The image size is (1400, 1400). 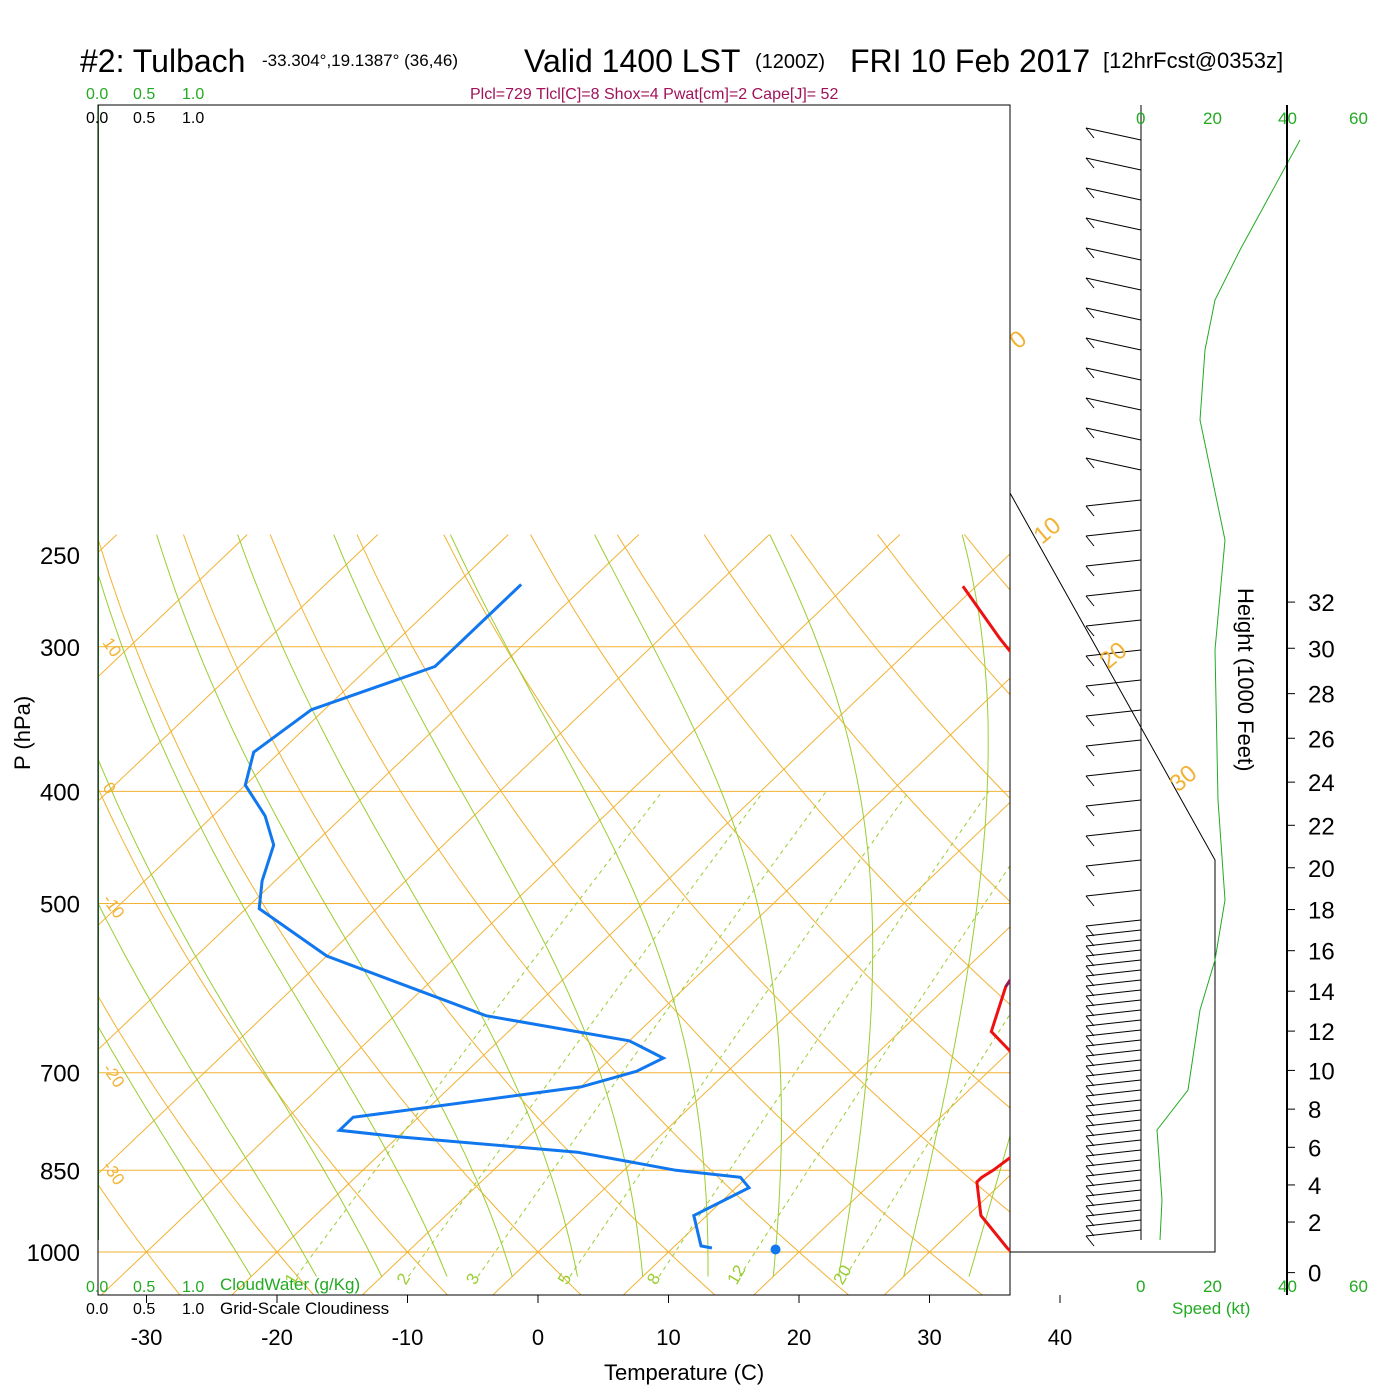 I want to click on title-station: #2: Tulbach, so click(x=162, y=61).